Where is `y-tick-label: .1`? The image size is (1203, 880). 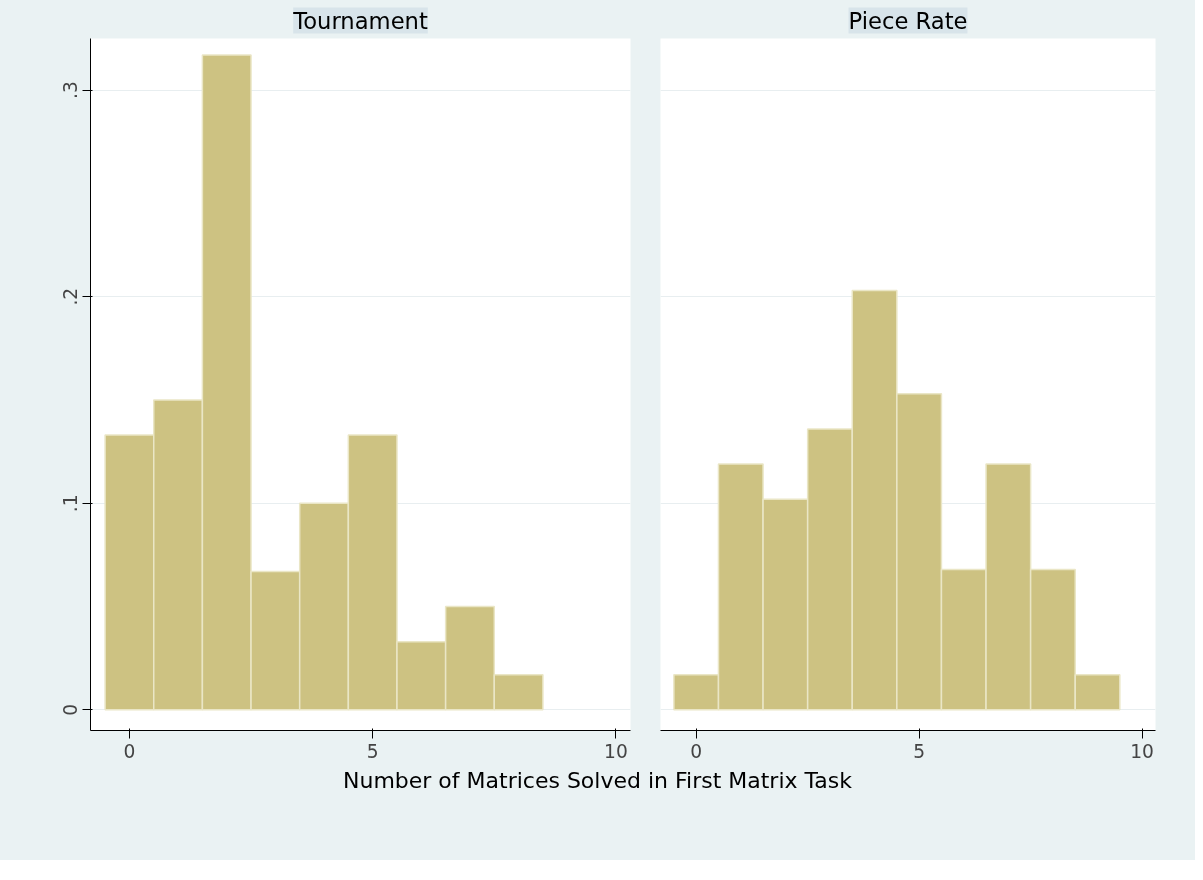 y-tick-label: .1 is located at coordinates (71, 503).